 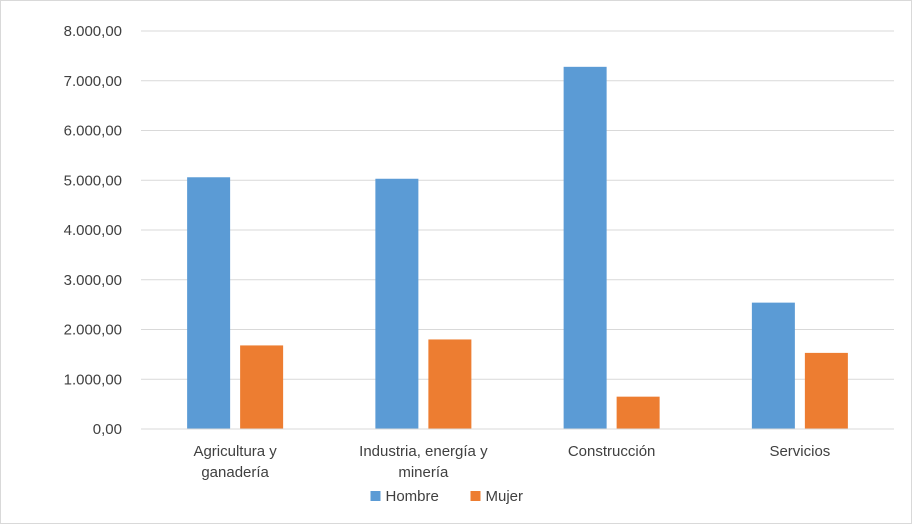 I want to click on y-tick-label: 6.000,00, so click(x=93, y=131).